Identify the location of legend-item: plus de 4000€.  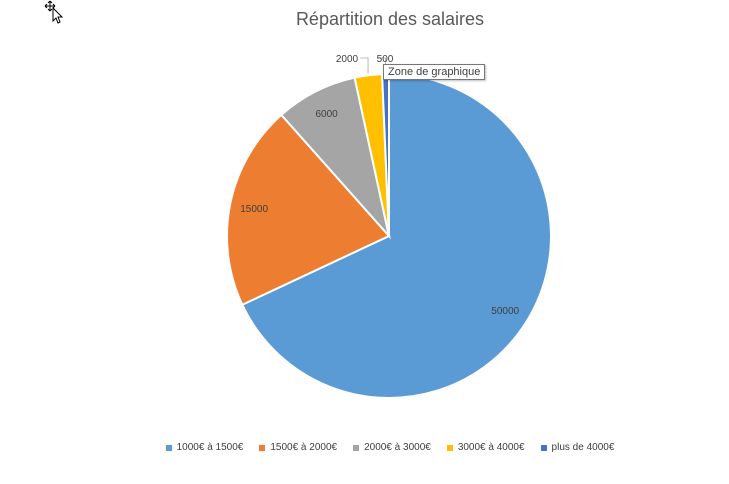
(577, 447).